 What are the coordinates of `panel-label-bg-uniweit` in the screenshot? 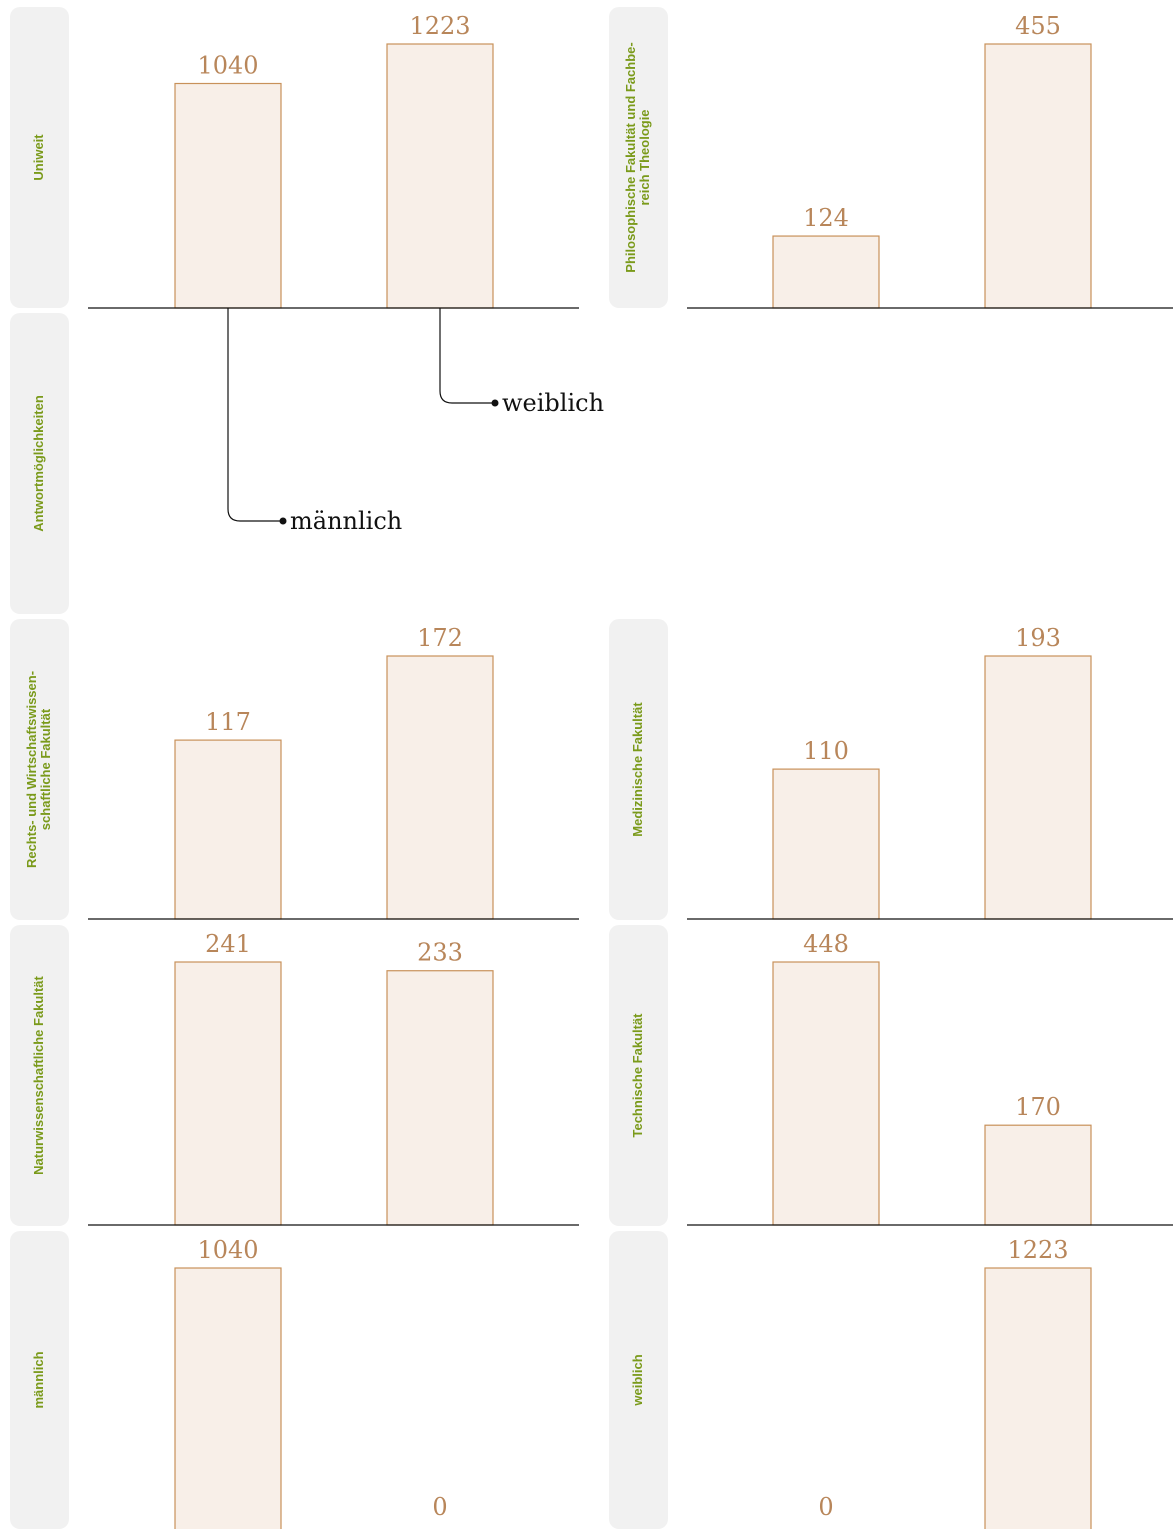 It's located at (39, 157).